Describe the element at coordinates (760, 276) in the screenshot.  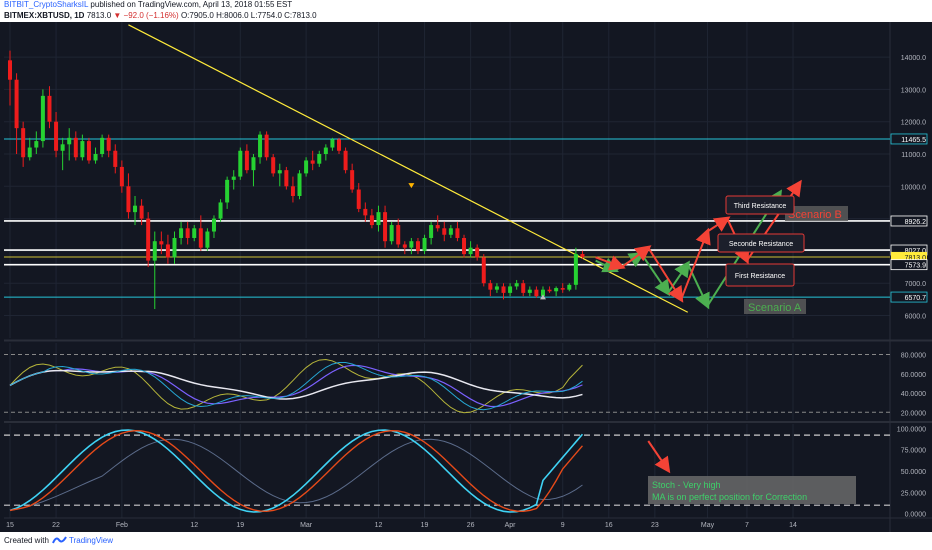
I see `resistance-label: First Resistance` at that location.